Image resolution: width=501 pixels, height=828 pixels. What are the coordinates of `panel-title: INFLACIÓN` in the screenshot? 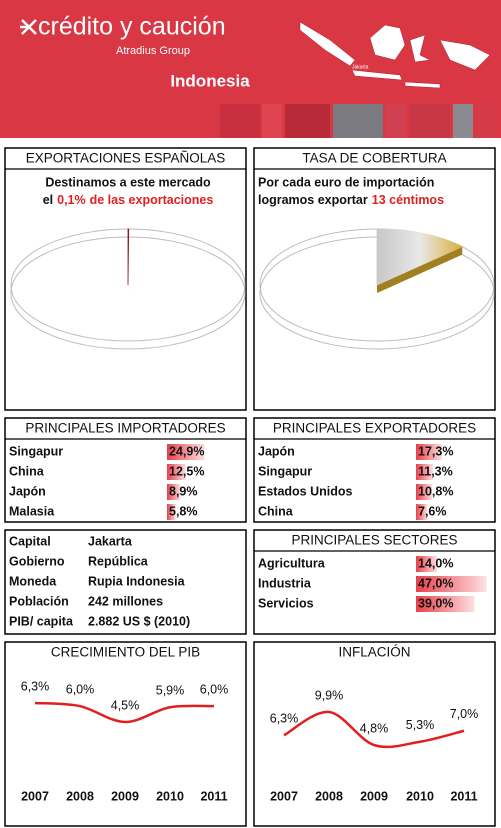 It's located at (374, 652).